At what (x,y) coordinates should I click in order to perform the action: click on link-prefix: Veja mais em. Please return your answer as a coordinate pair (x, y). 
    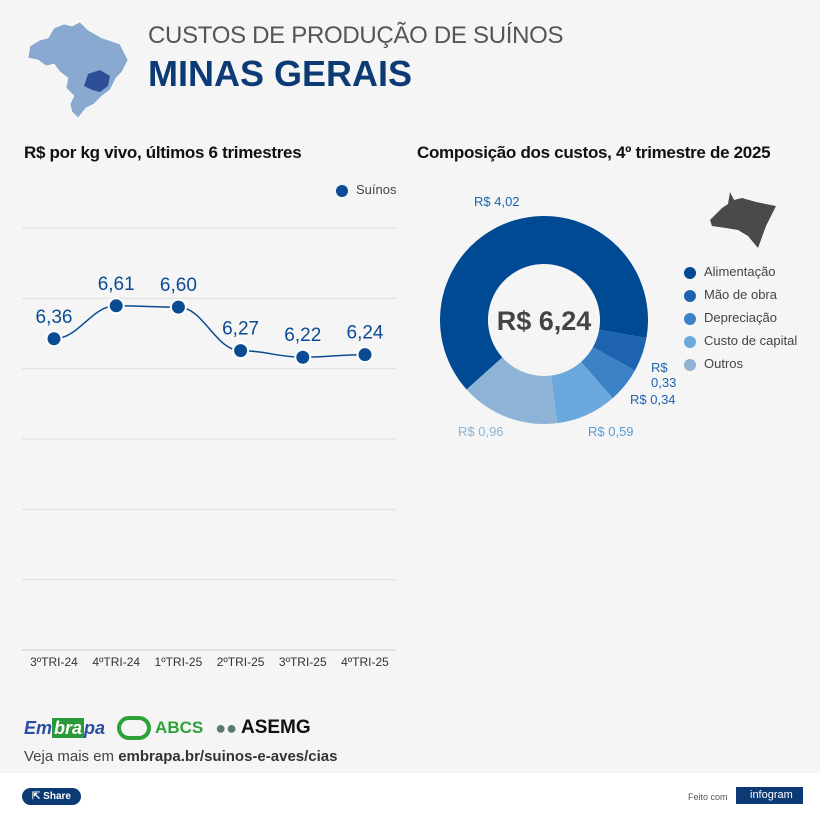
    Looking at the image, I should click on (71, 756).